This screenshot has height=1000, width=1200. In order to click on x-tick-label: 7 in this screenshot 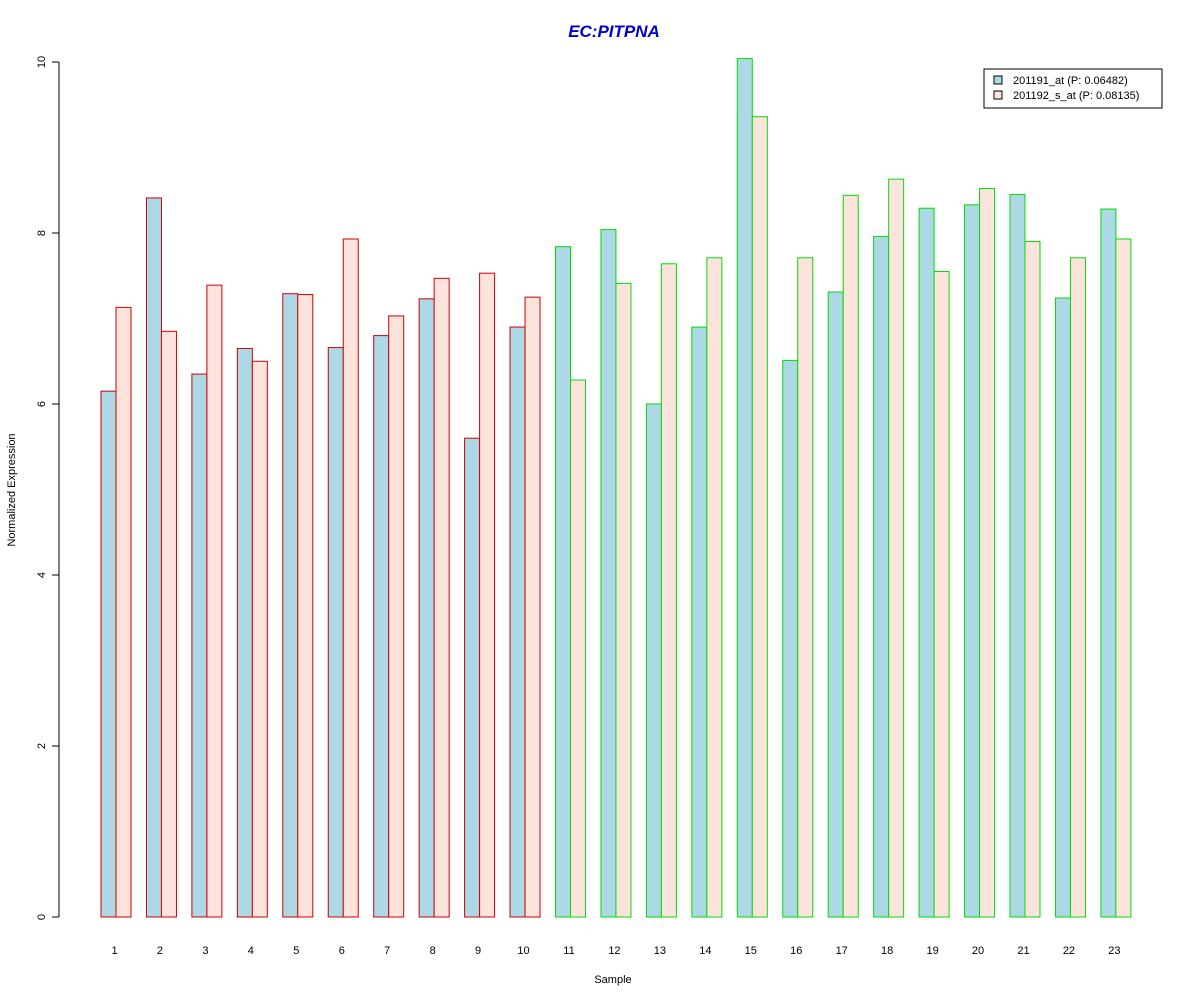, I will do `click(387, 951)`.